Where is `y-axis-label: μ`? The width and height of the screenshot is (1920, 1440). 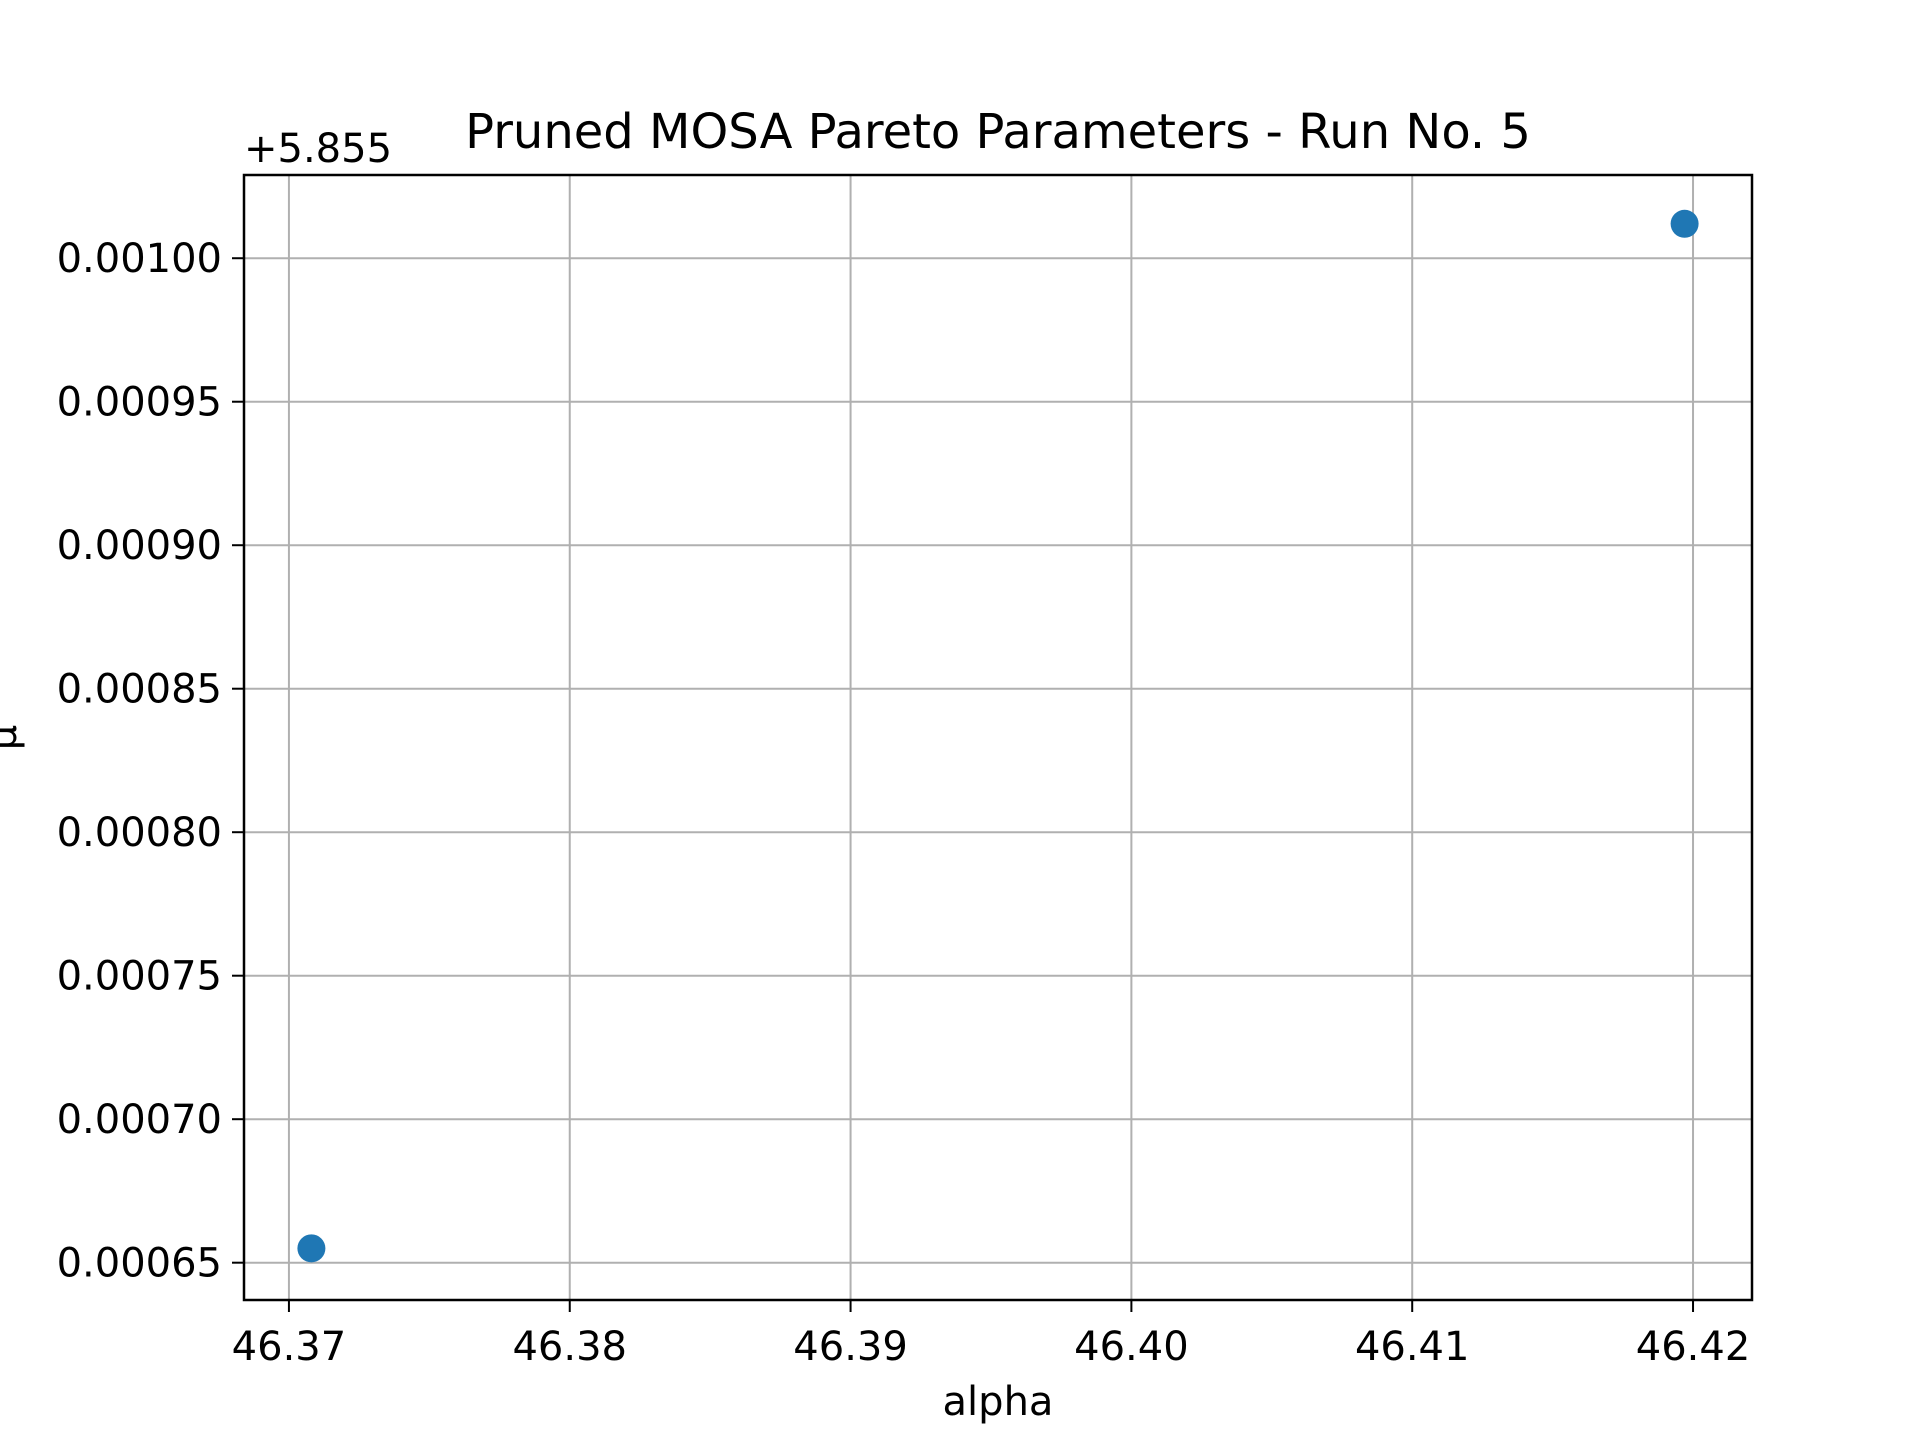
y-axis-label: μ is located at coordinates (13, 737).